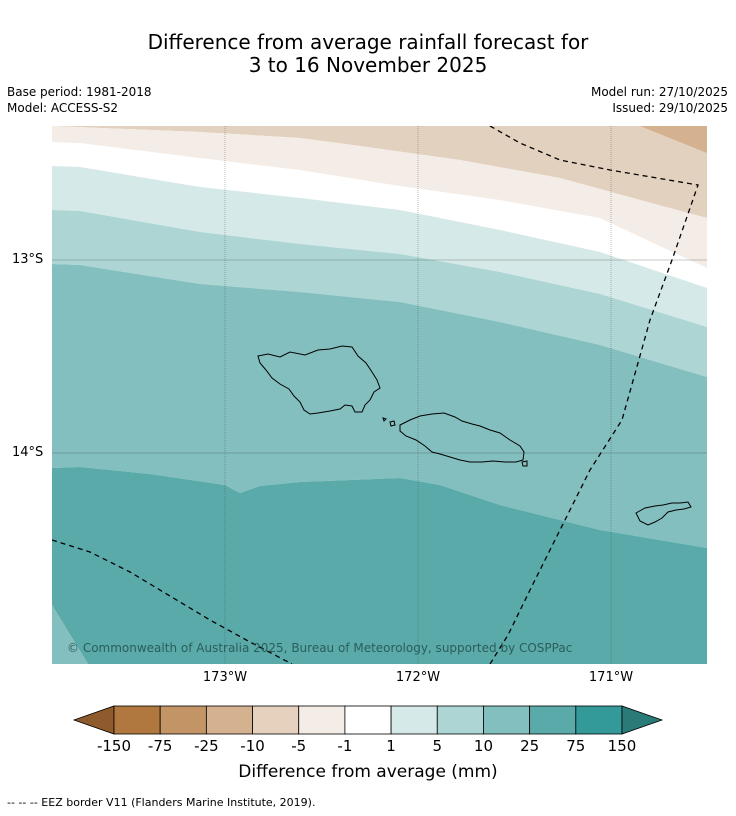 This screenshot has width=736, height=816. What do you see at coordinates (379, 172) in the screenshot?
I see `band-minus10-minus5` at bounding box center [379, 172].